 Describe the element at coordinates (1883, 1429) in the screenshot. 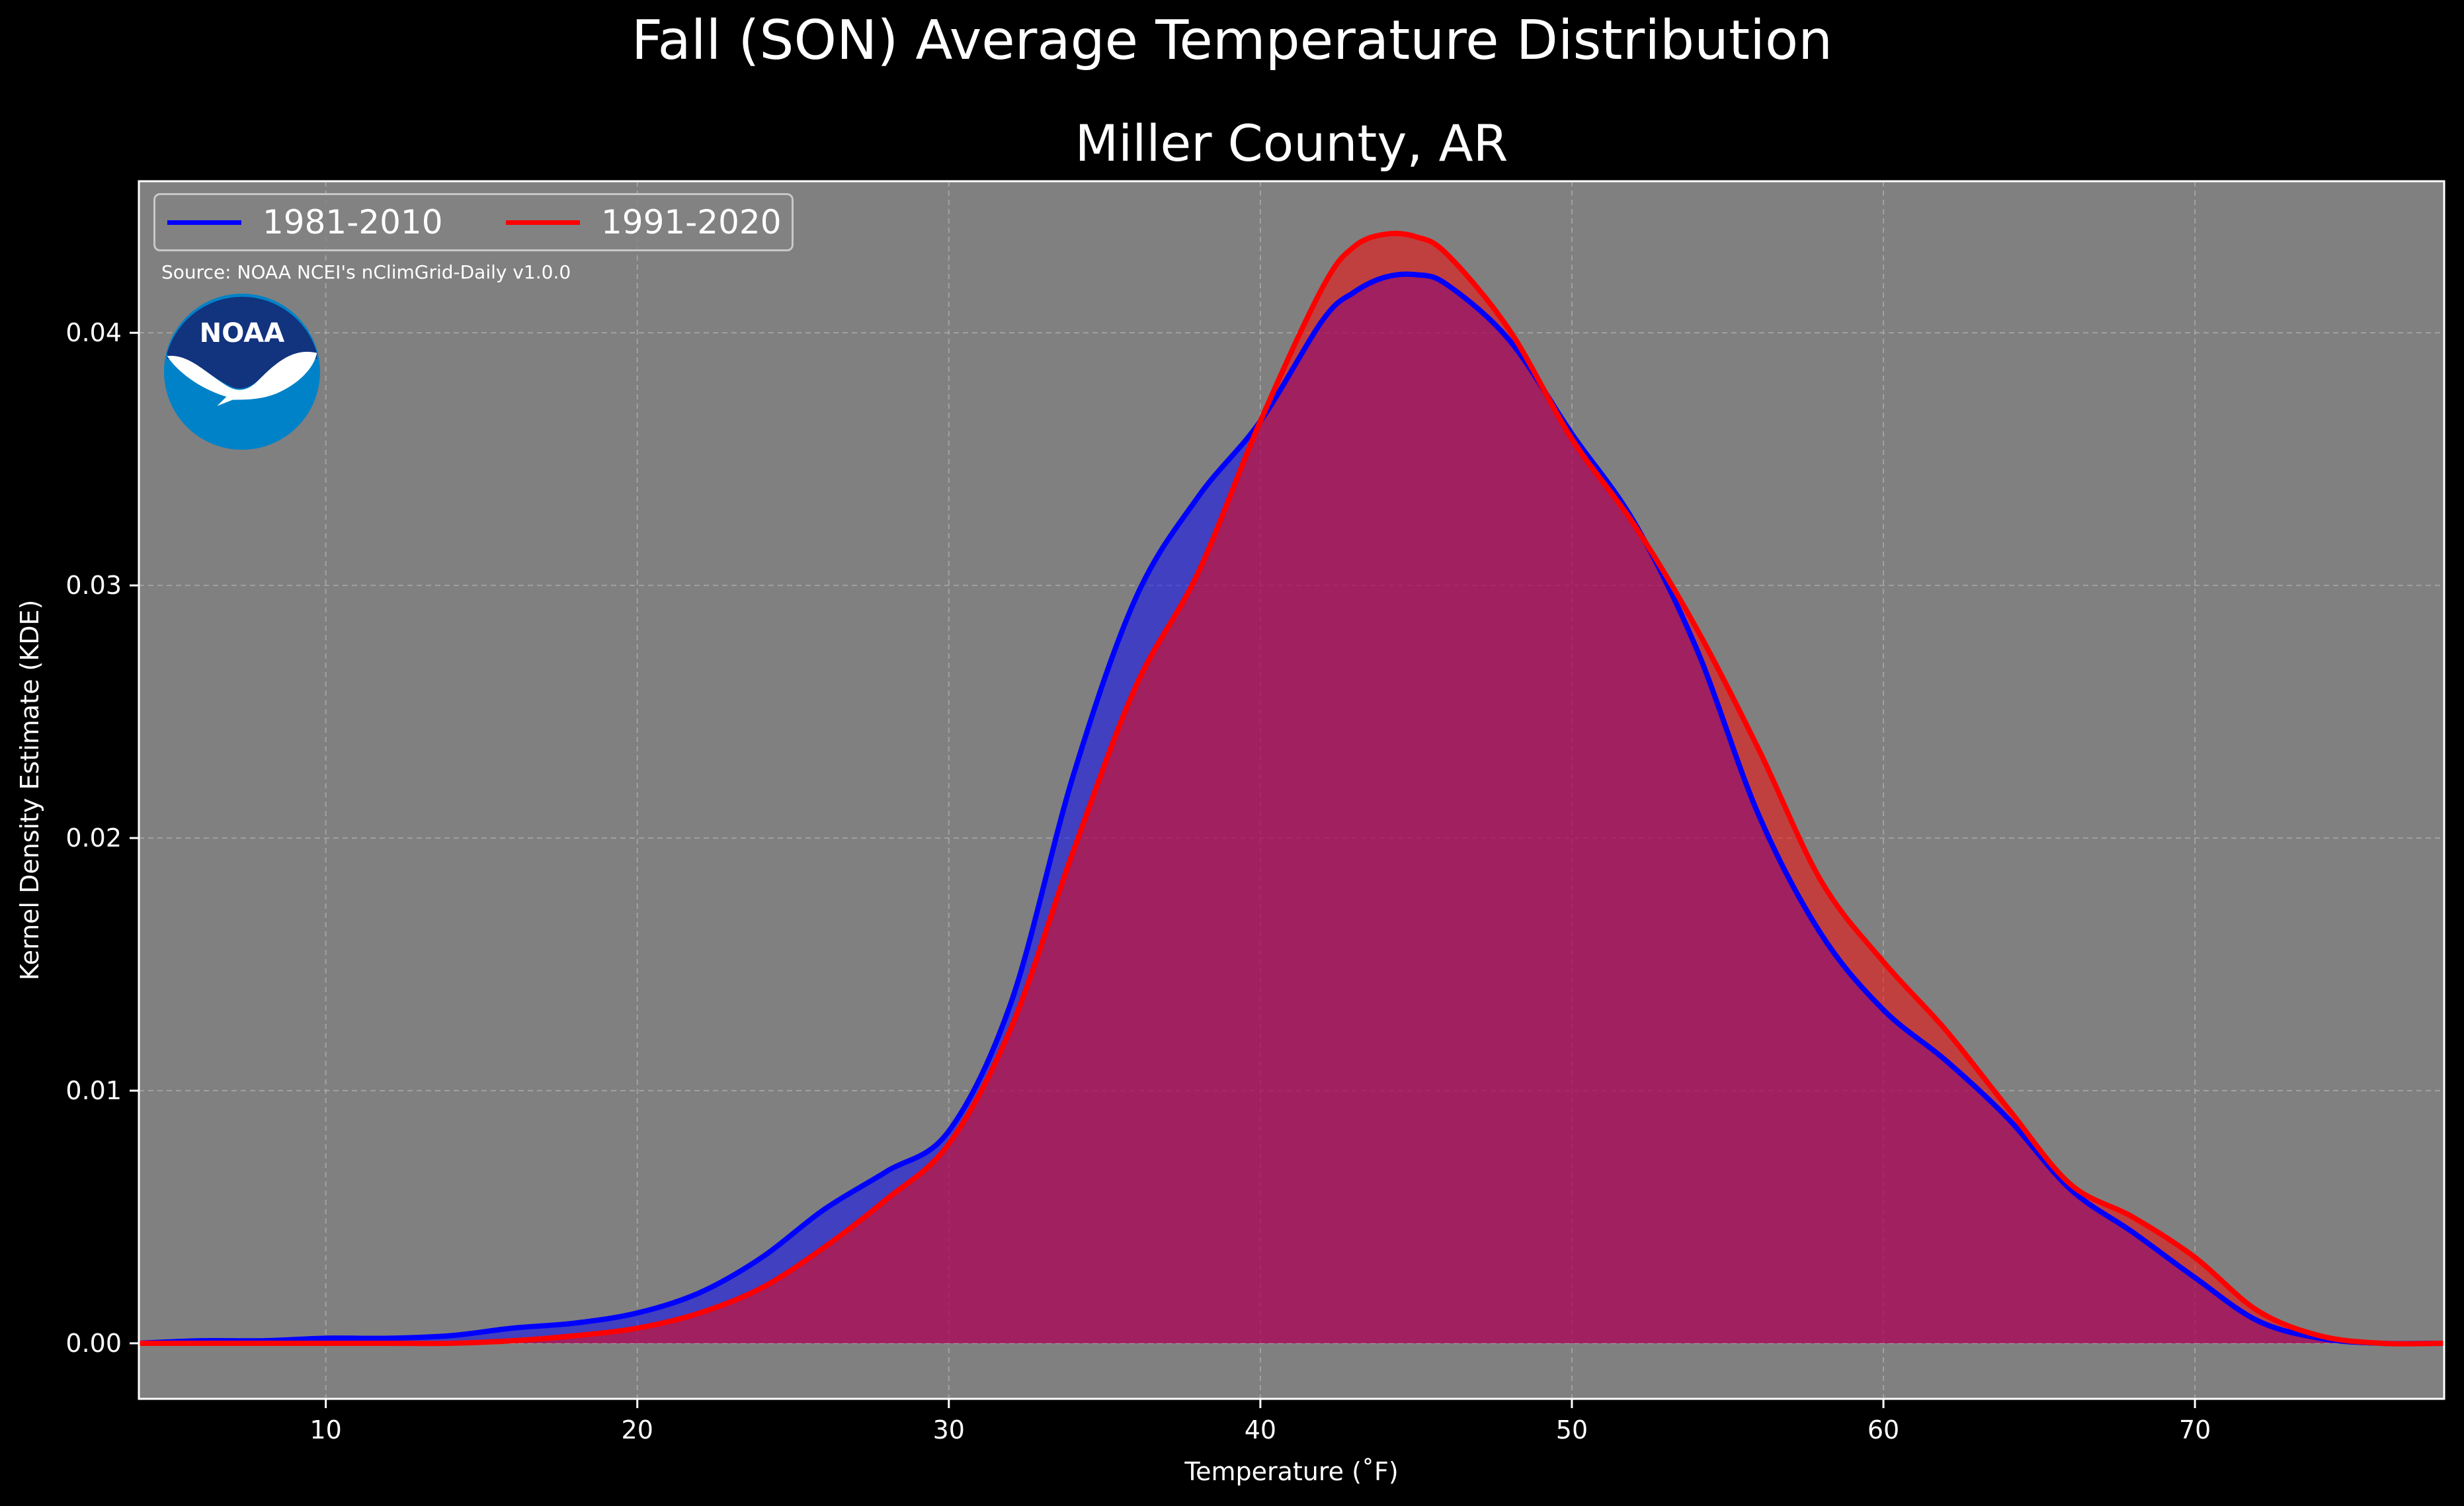

I see `x-tick-label: 60` at that location.